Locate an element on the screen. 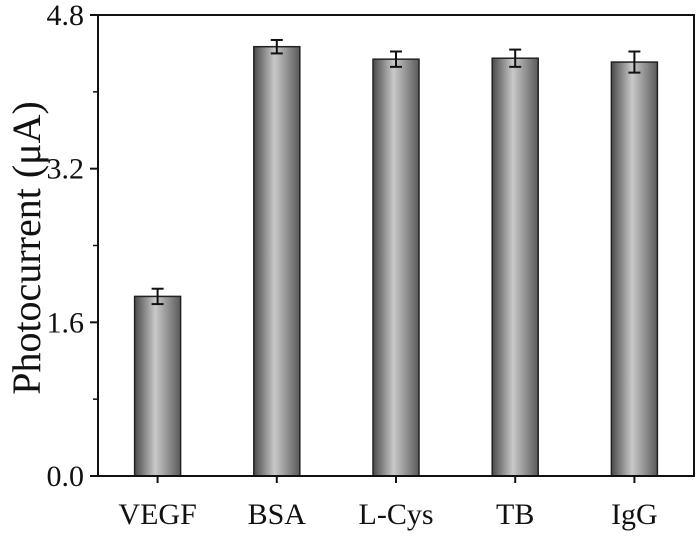 The width and height of the screenshot is (700, 543). y-tick-label: 0.0 is located at coordinates (66, 476).